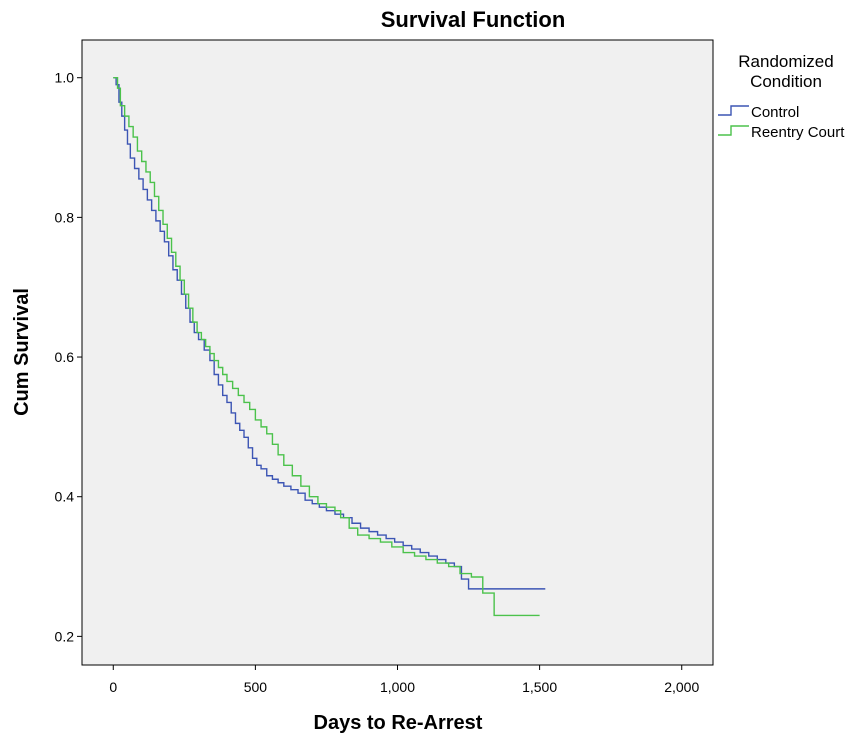  I want to click on x-tick-label: 0, so click(113, 687).